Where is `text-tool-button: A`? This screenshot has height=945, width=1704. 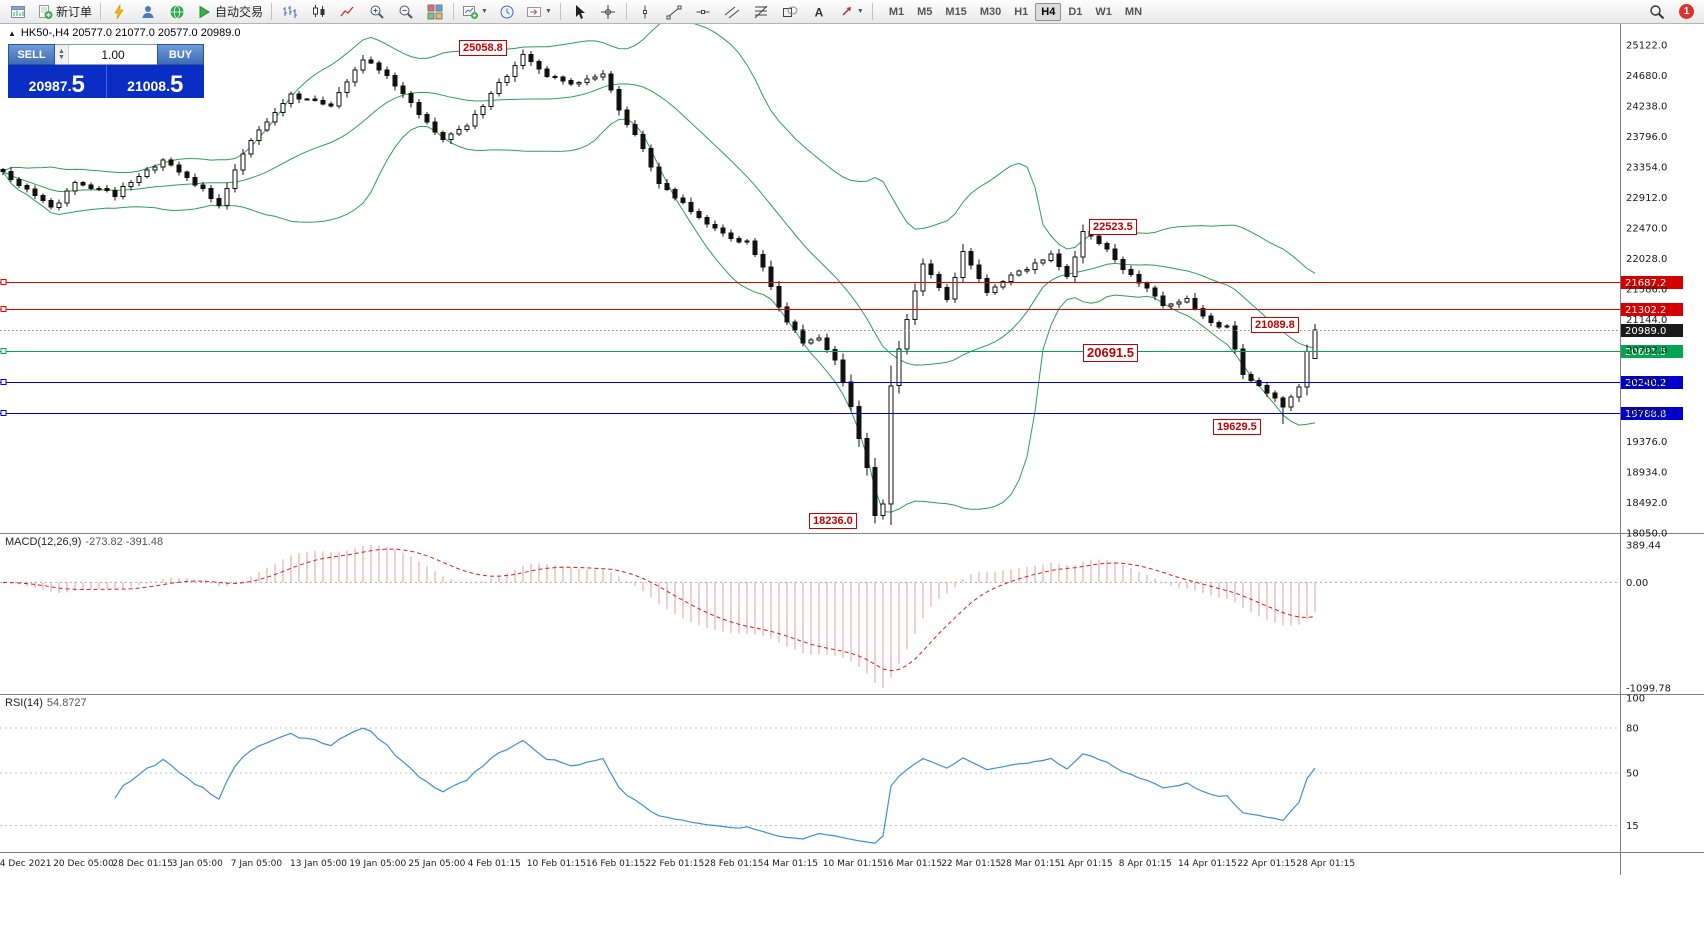
text-tool-button: A is located at coordinates (819, 12).